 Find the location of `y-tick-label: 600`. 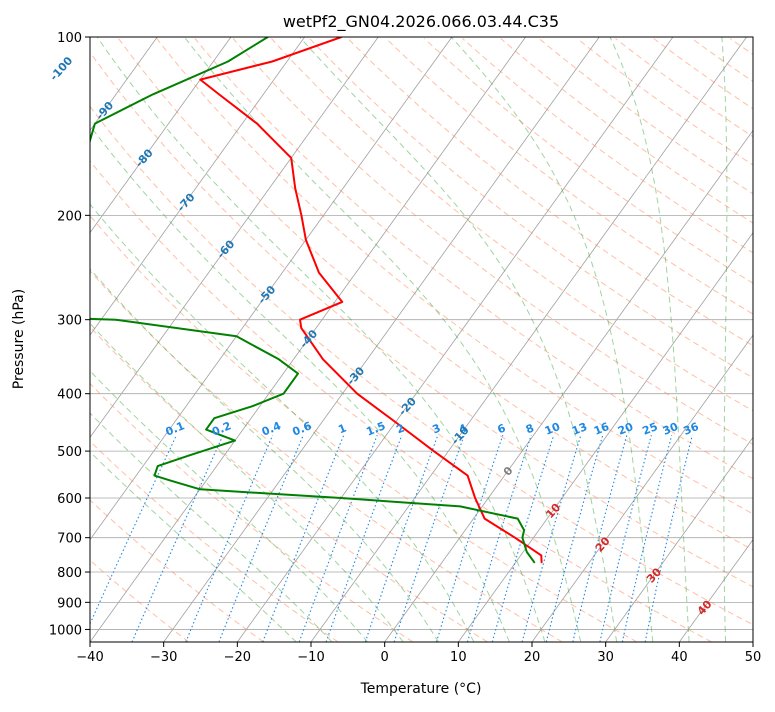

y-tick-label: 600 is located at coordinates (69, 499).